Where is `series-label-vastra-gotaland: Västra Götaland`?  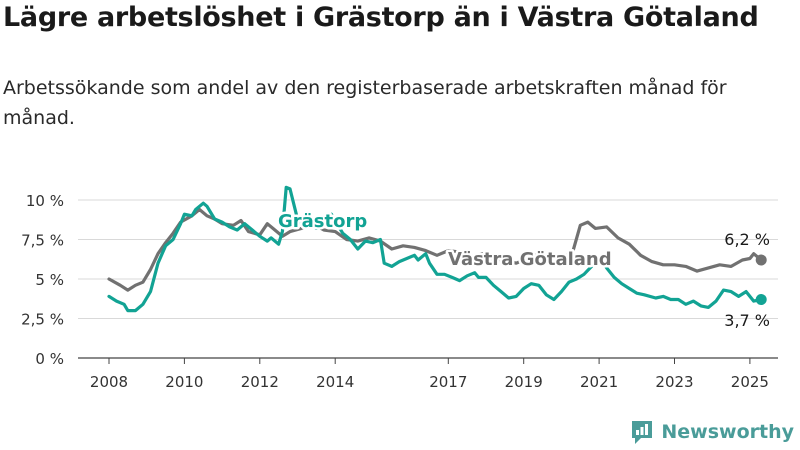
series-label-vastra-gotaland: Västra Götaland is located at coordinates (530, 259).